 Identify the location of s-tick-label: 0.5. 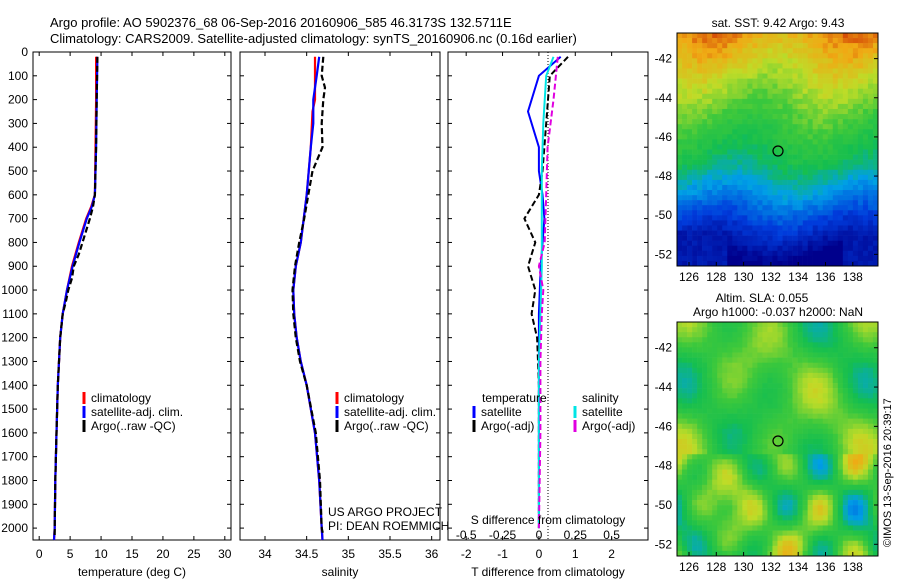
(611, 535).